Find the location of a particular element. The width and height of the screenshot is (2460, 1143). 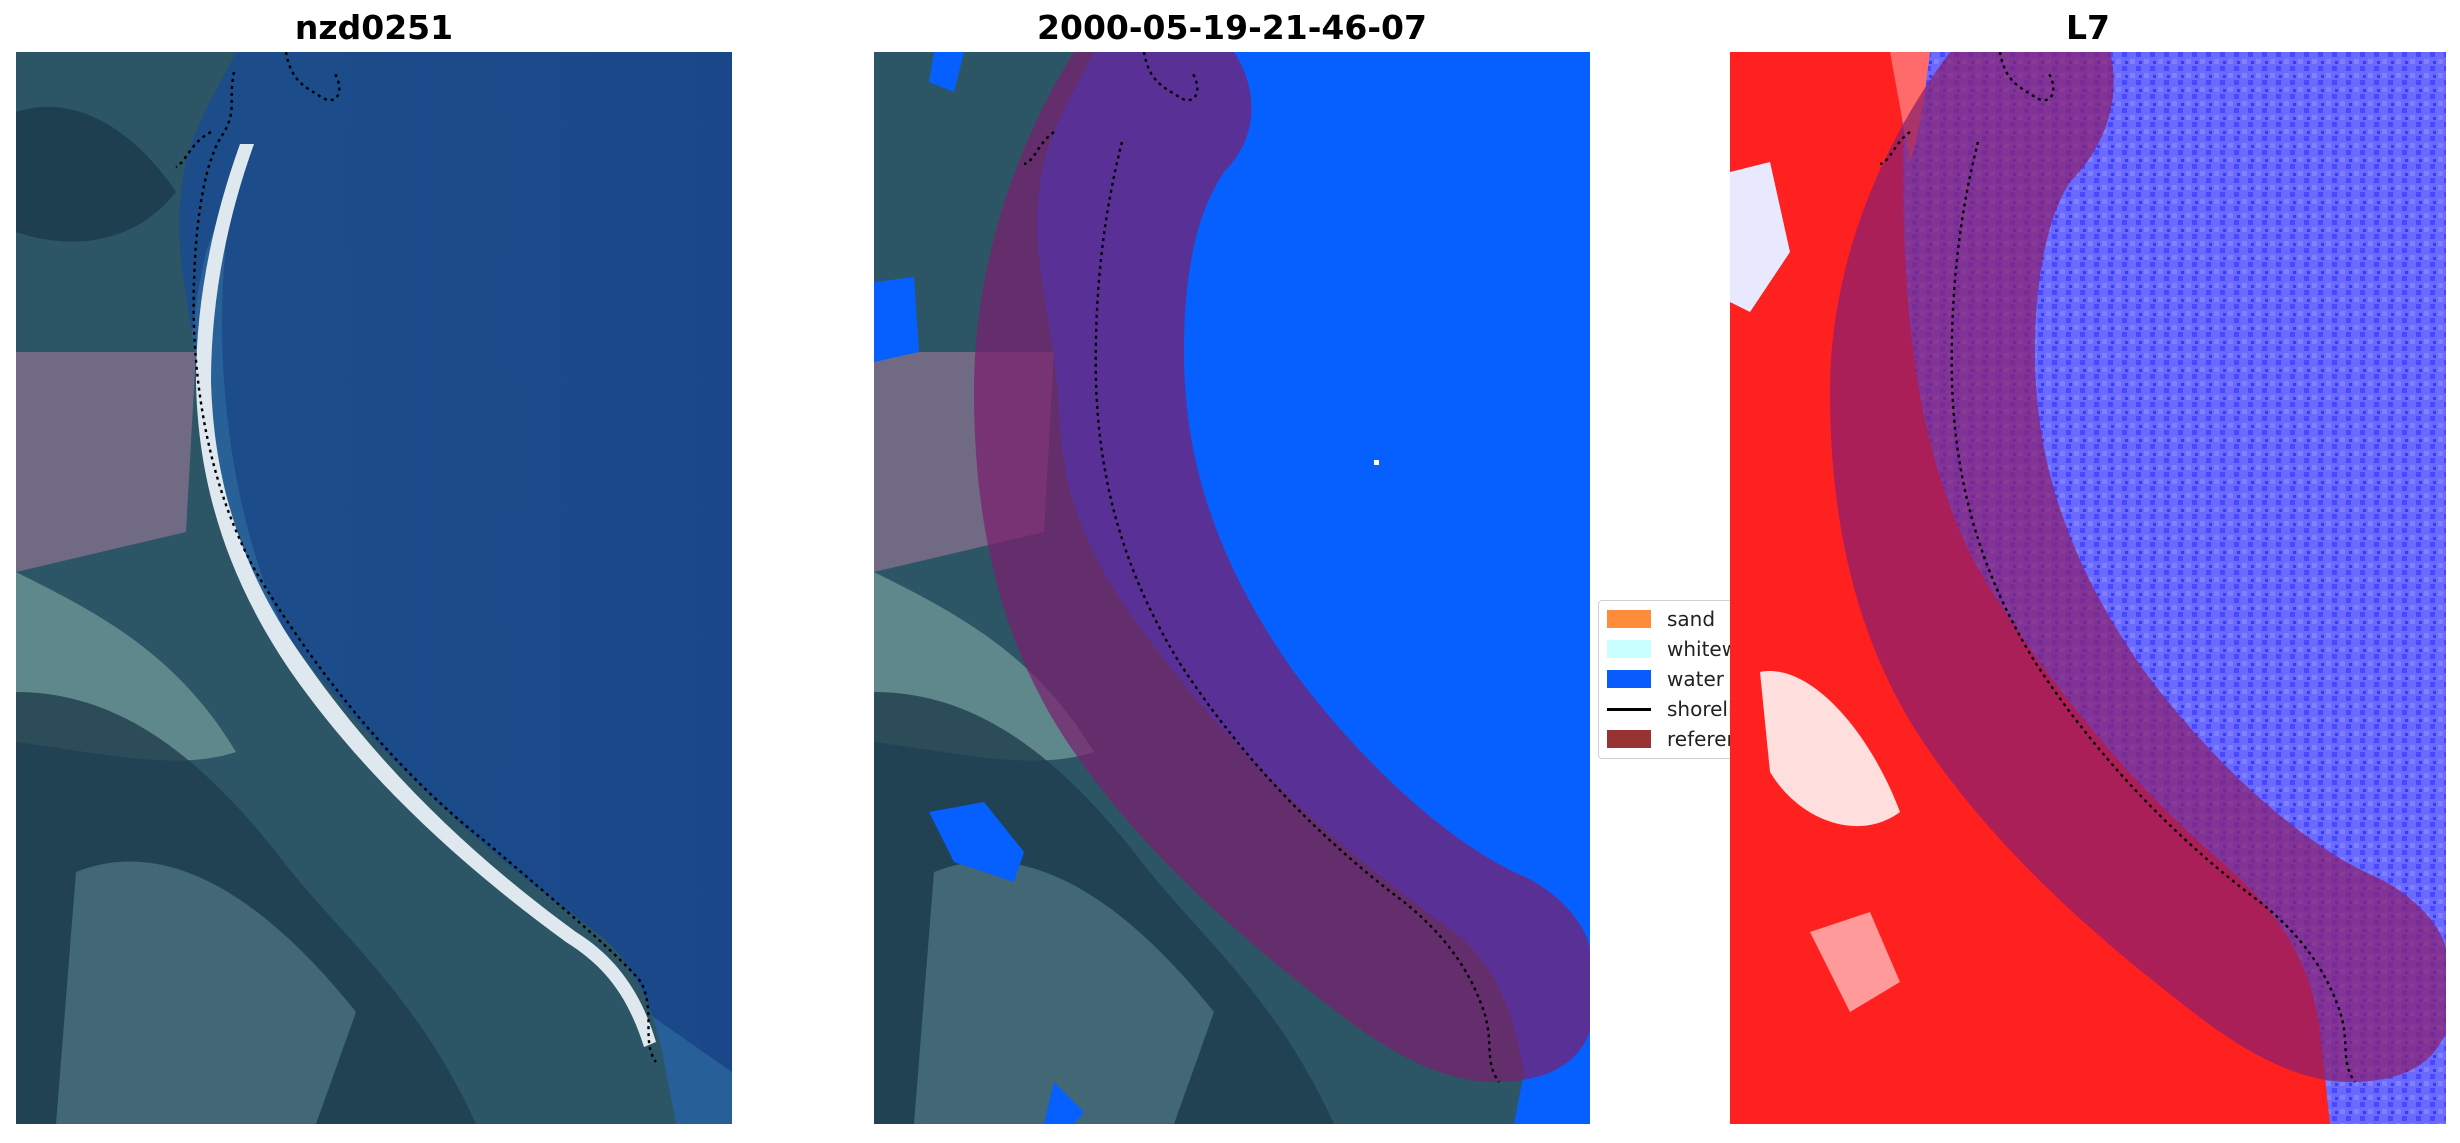

water-swatch is located at coordinates (1629, 679).